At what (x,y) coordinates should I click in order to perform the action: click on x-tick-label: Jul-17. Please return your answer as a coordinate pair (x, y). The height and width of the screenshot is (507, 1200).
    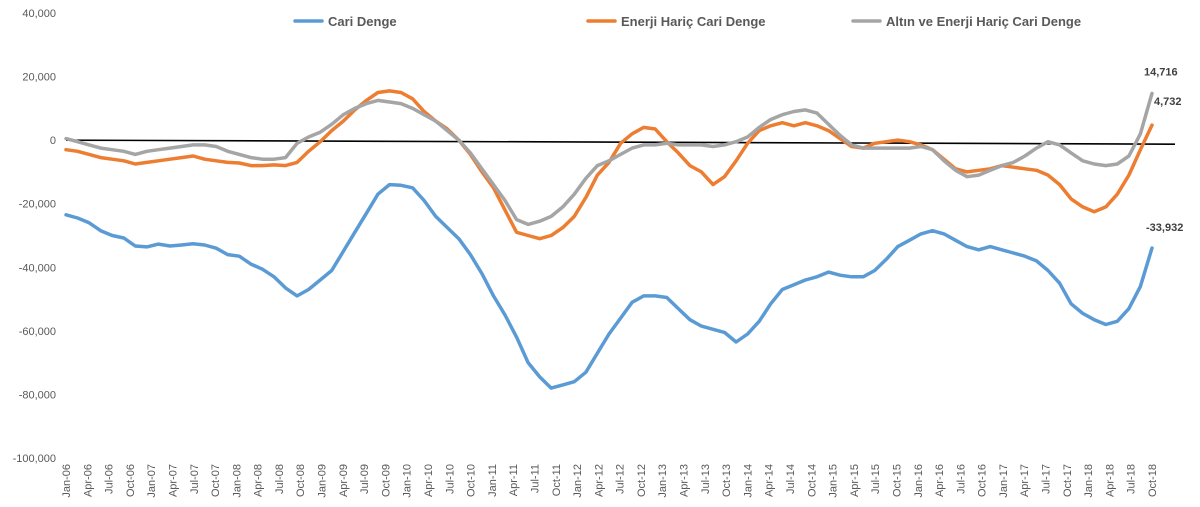
    Looking at the image, I should click on (1047, 479).